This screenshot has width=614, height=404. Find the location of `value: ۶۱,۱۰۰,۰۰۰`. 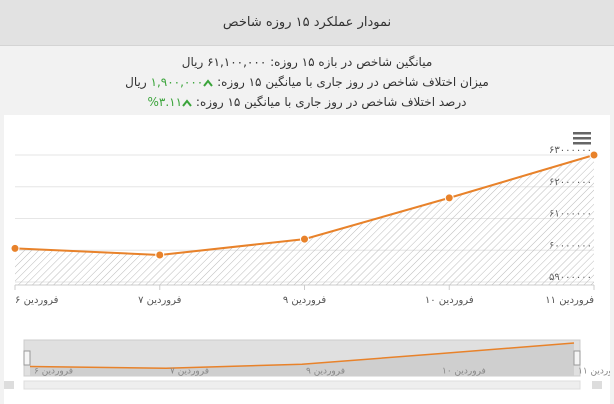

value: ۶۱,۱۰۰,۰۰۰ is located at coordinates (237, 62).